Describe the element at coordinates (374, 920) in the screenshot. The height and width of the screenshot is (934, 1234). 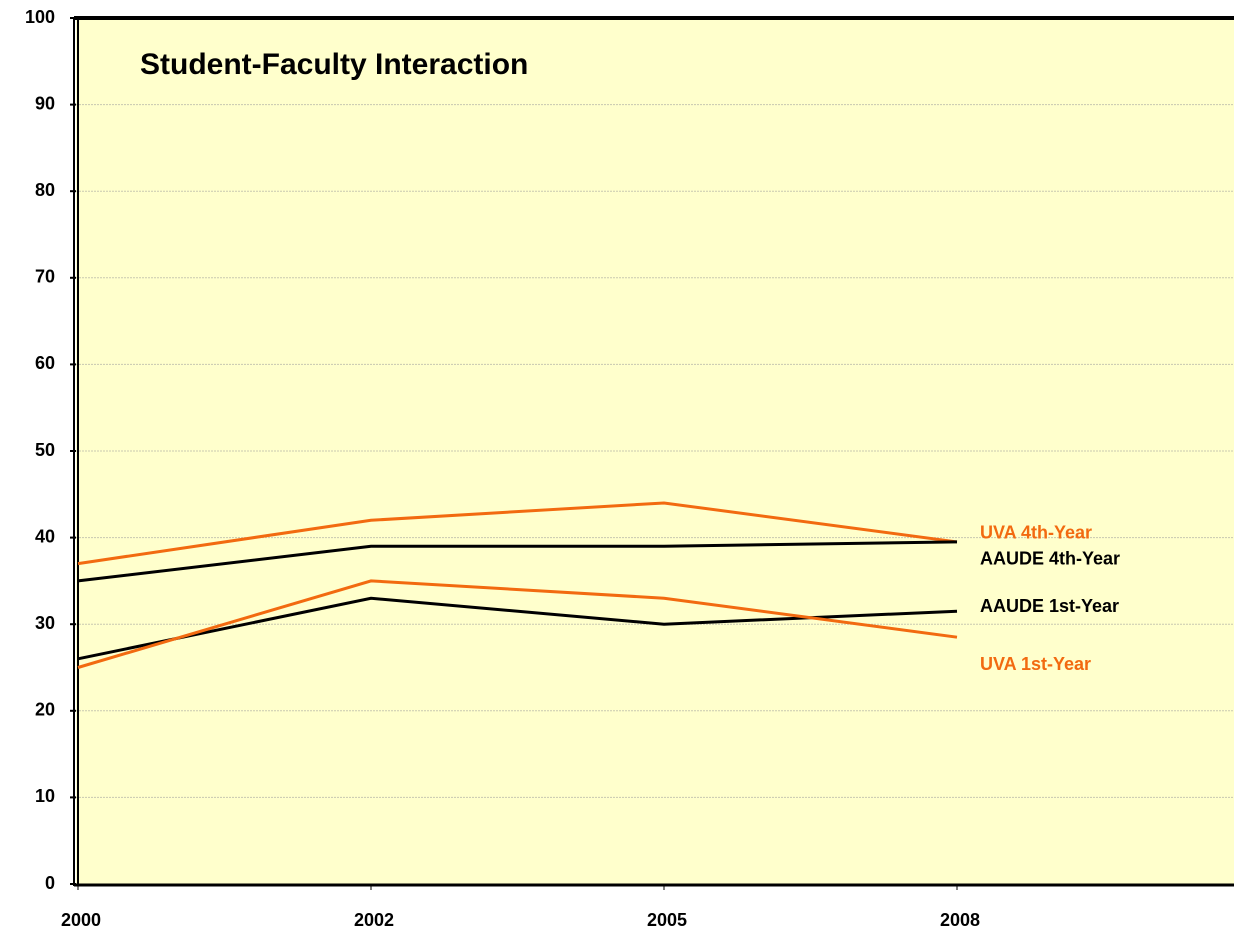
I see `x-tick-label: 2002` at that location.